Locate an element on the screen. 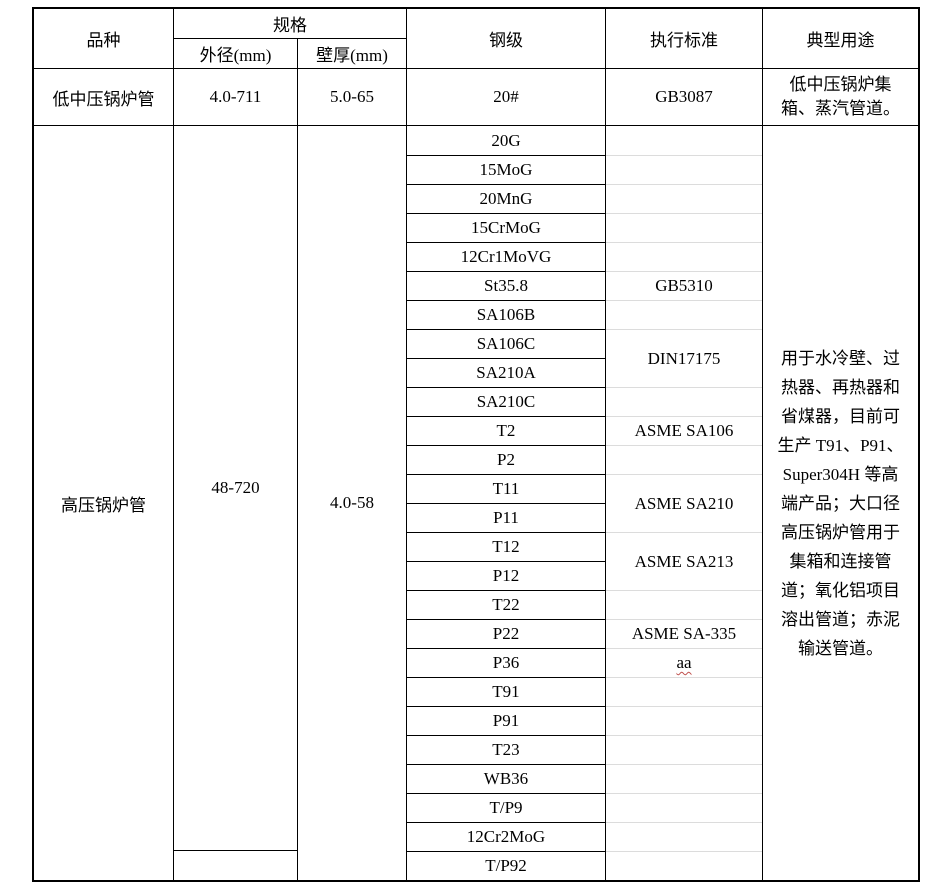 The width and height of the screenshot is (949, 882). use-text-line: 端产品；大口径 is located at coordinates (840, 503).